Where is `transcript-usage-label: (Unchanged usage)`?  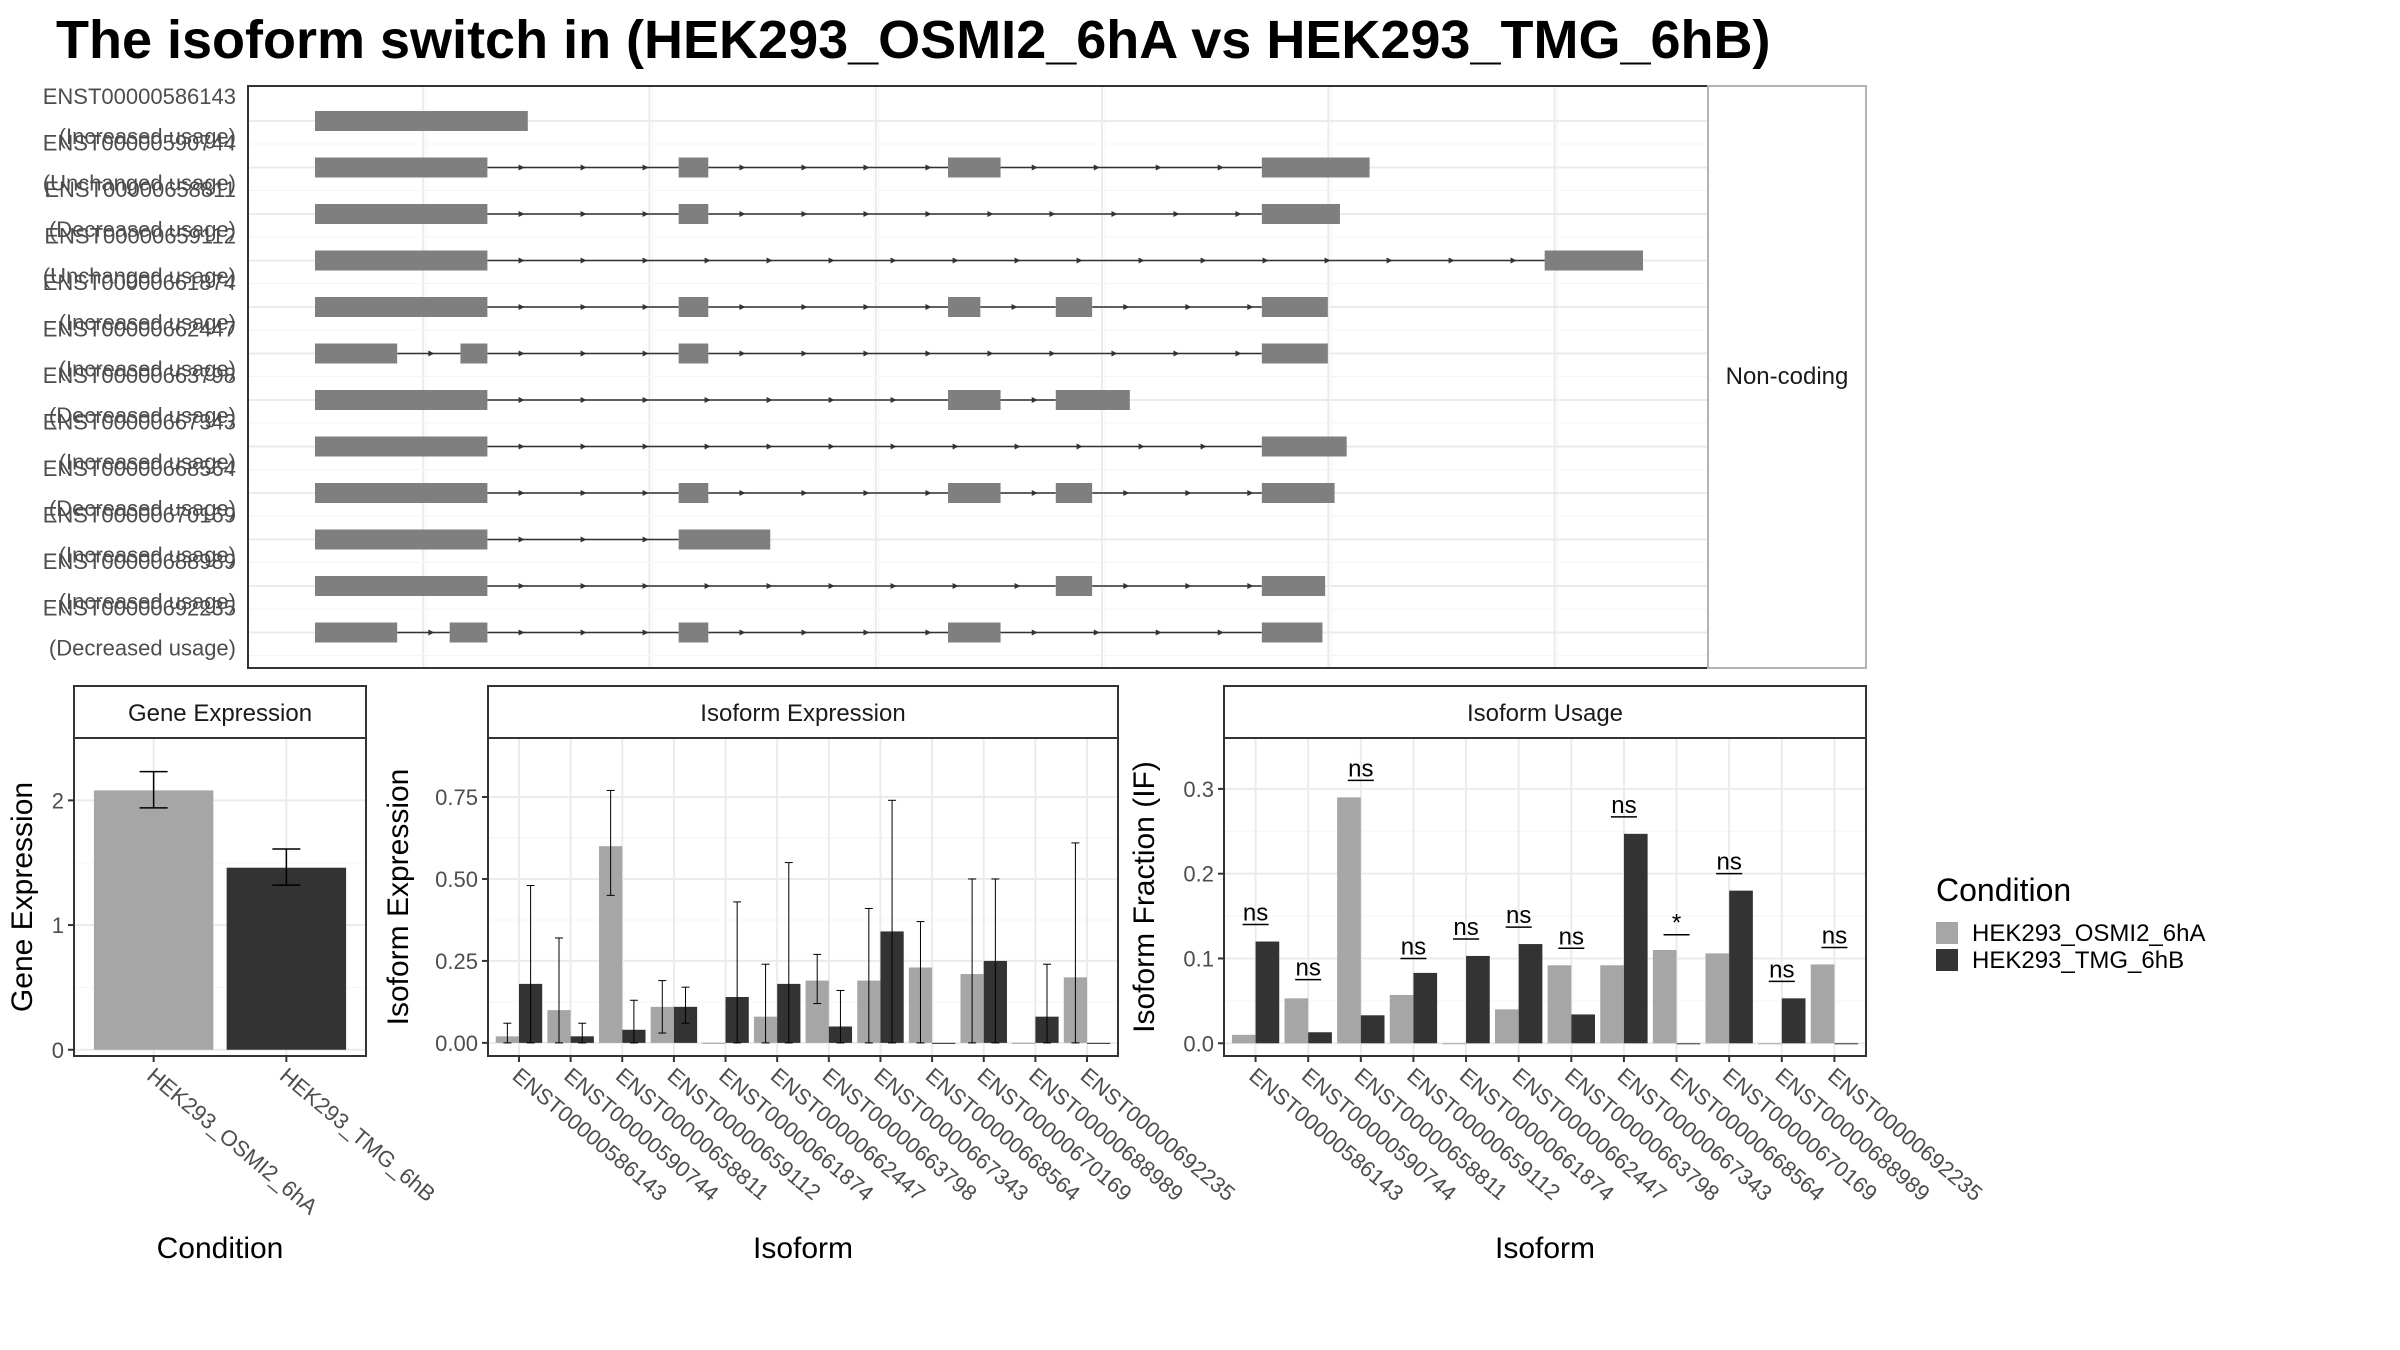 transcript-usage-label: (Unchanged usage) is located at coordinates (139, 183).